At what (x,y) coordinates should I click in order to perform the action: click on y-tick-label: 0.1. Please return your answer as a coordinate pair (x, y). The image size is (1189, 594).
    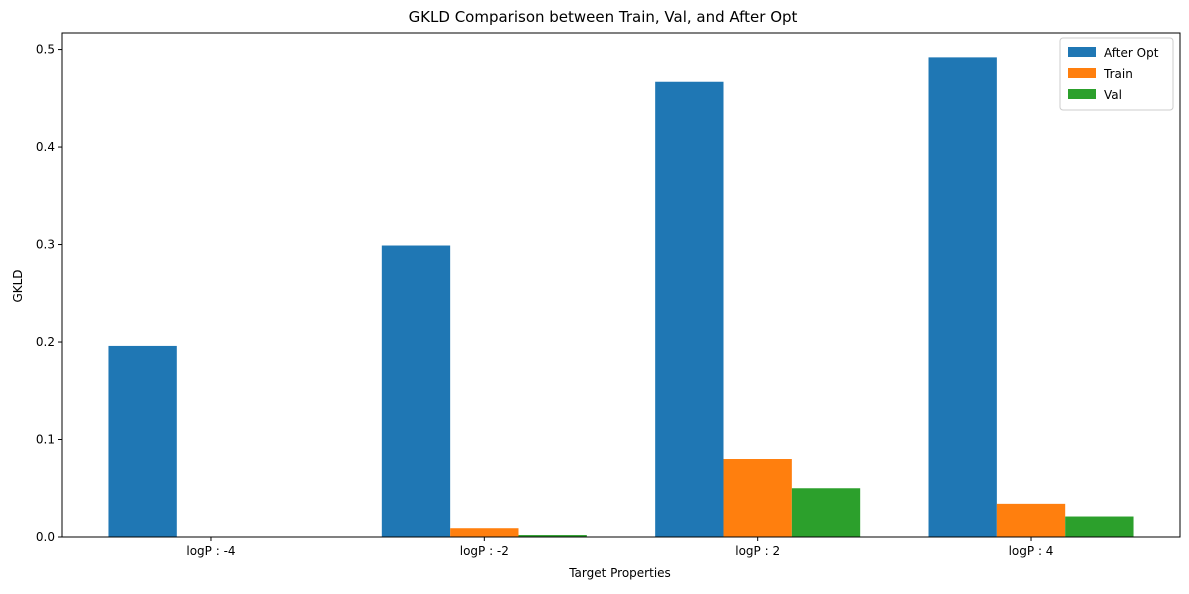
    Looking at the image, I should click on (45, 440).